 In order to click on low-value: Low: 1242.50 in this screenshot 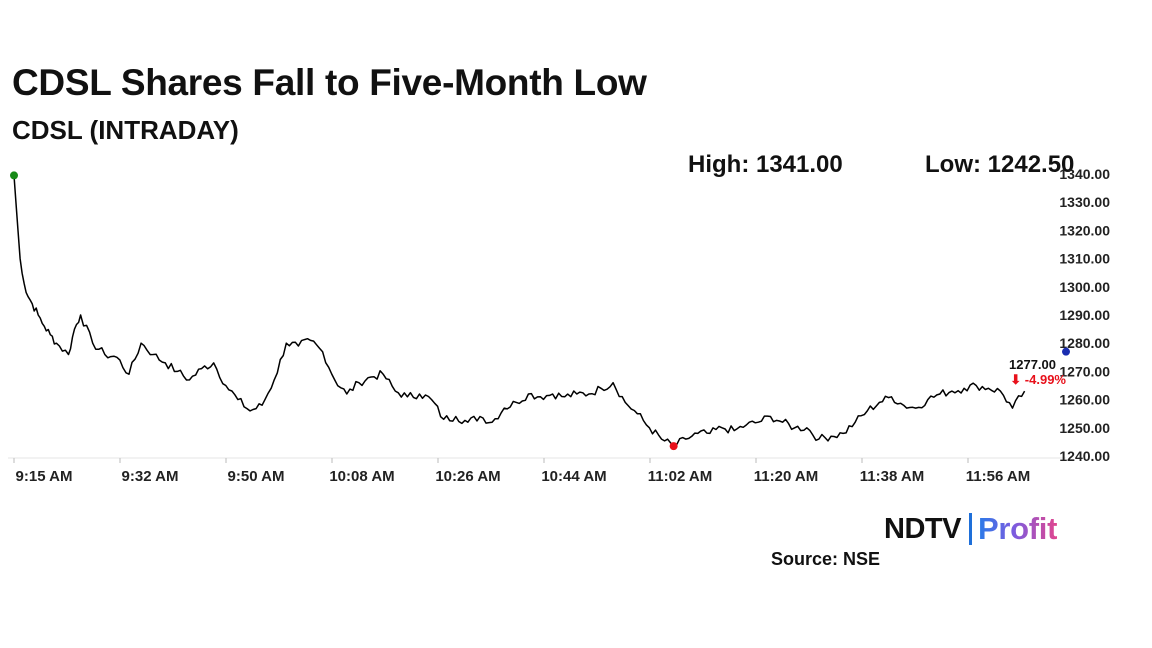, I will do `click(1000, 164)`.